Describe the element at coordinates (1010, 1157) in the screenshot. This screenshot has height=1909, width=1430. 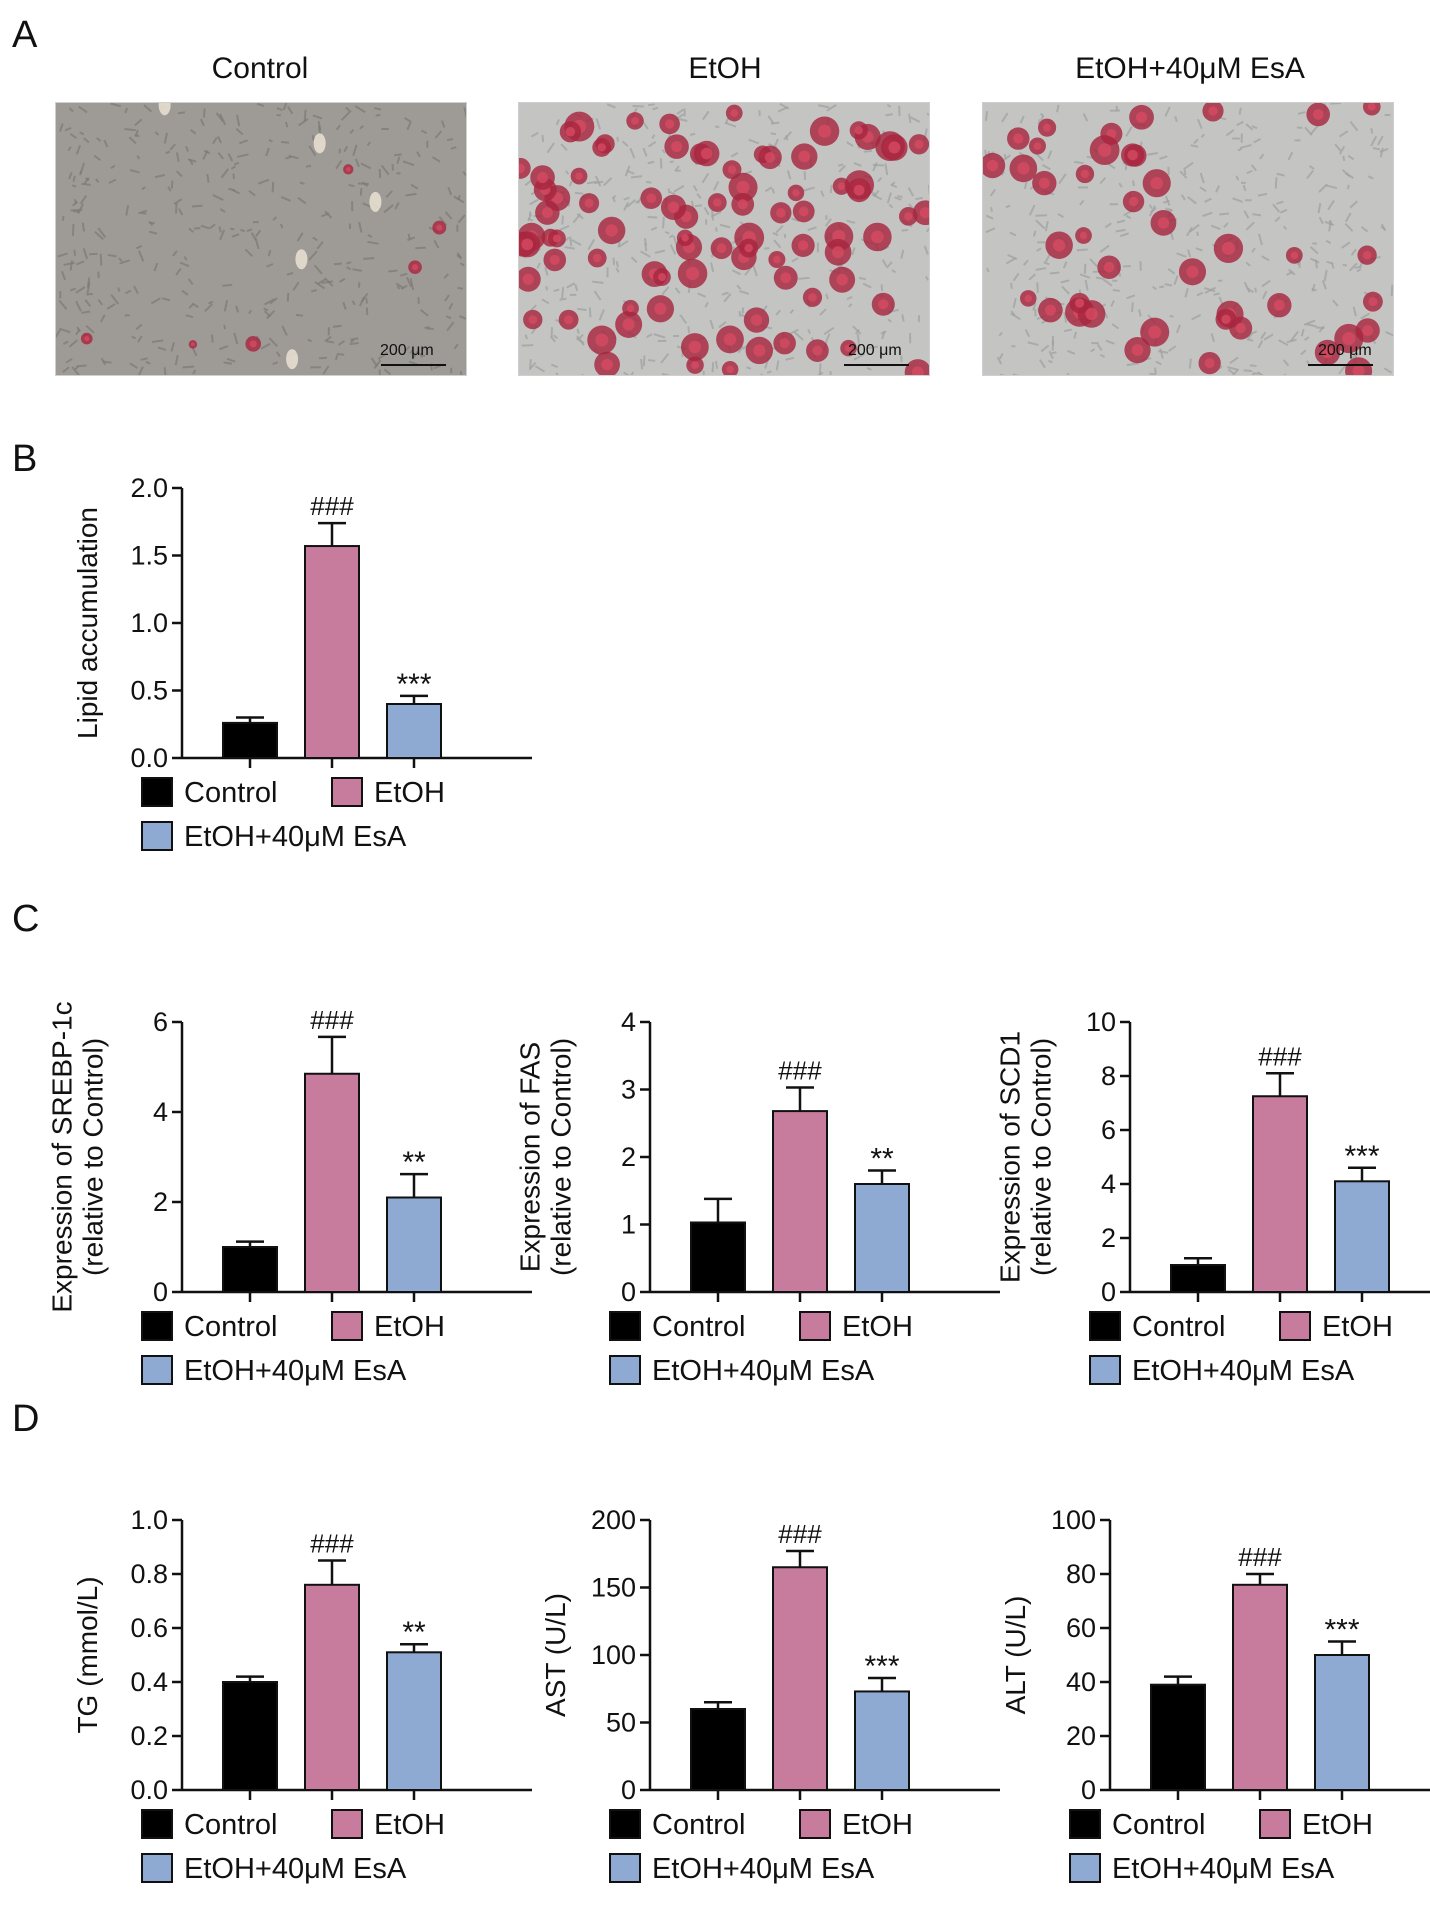
I see `y-axis-label-line: Expression of SCD1` at that location.